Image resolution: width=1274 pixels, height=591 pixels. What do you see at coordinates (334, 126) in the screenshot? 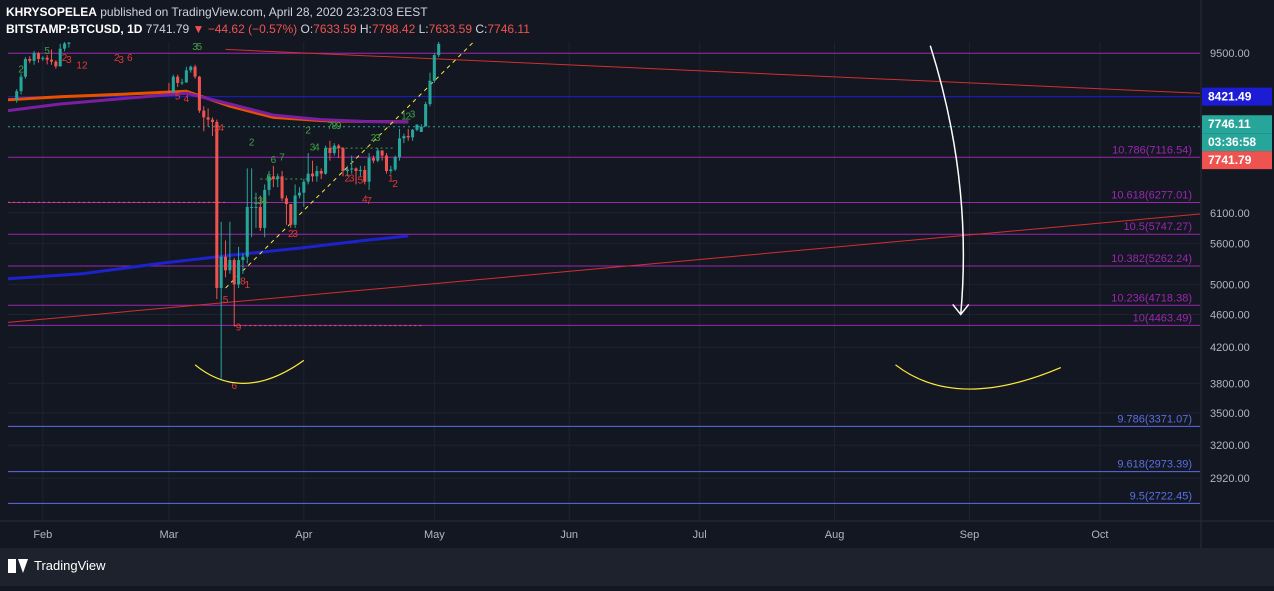
I see `td-count-label: 8` at bounding box center [334, 126].